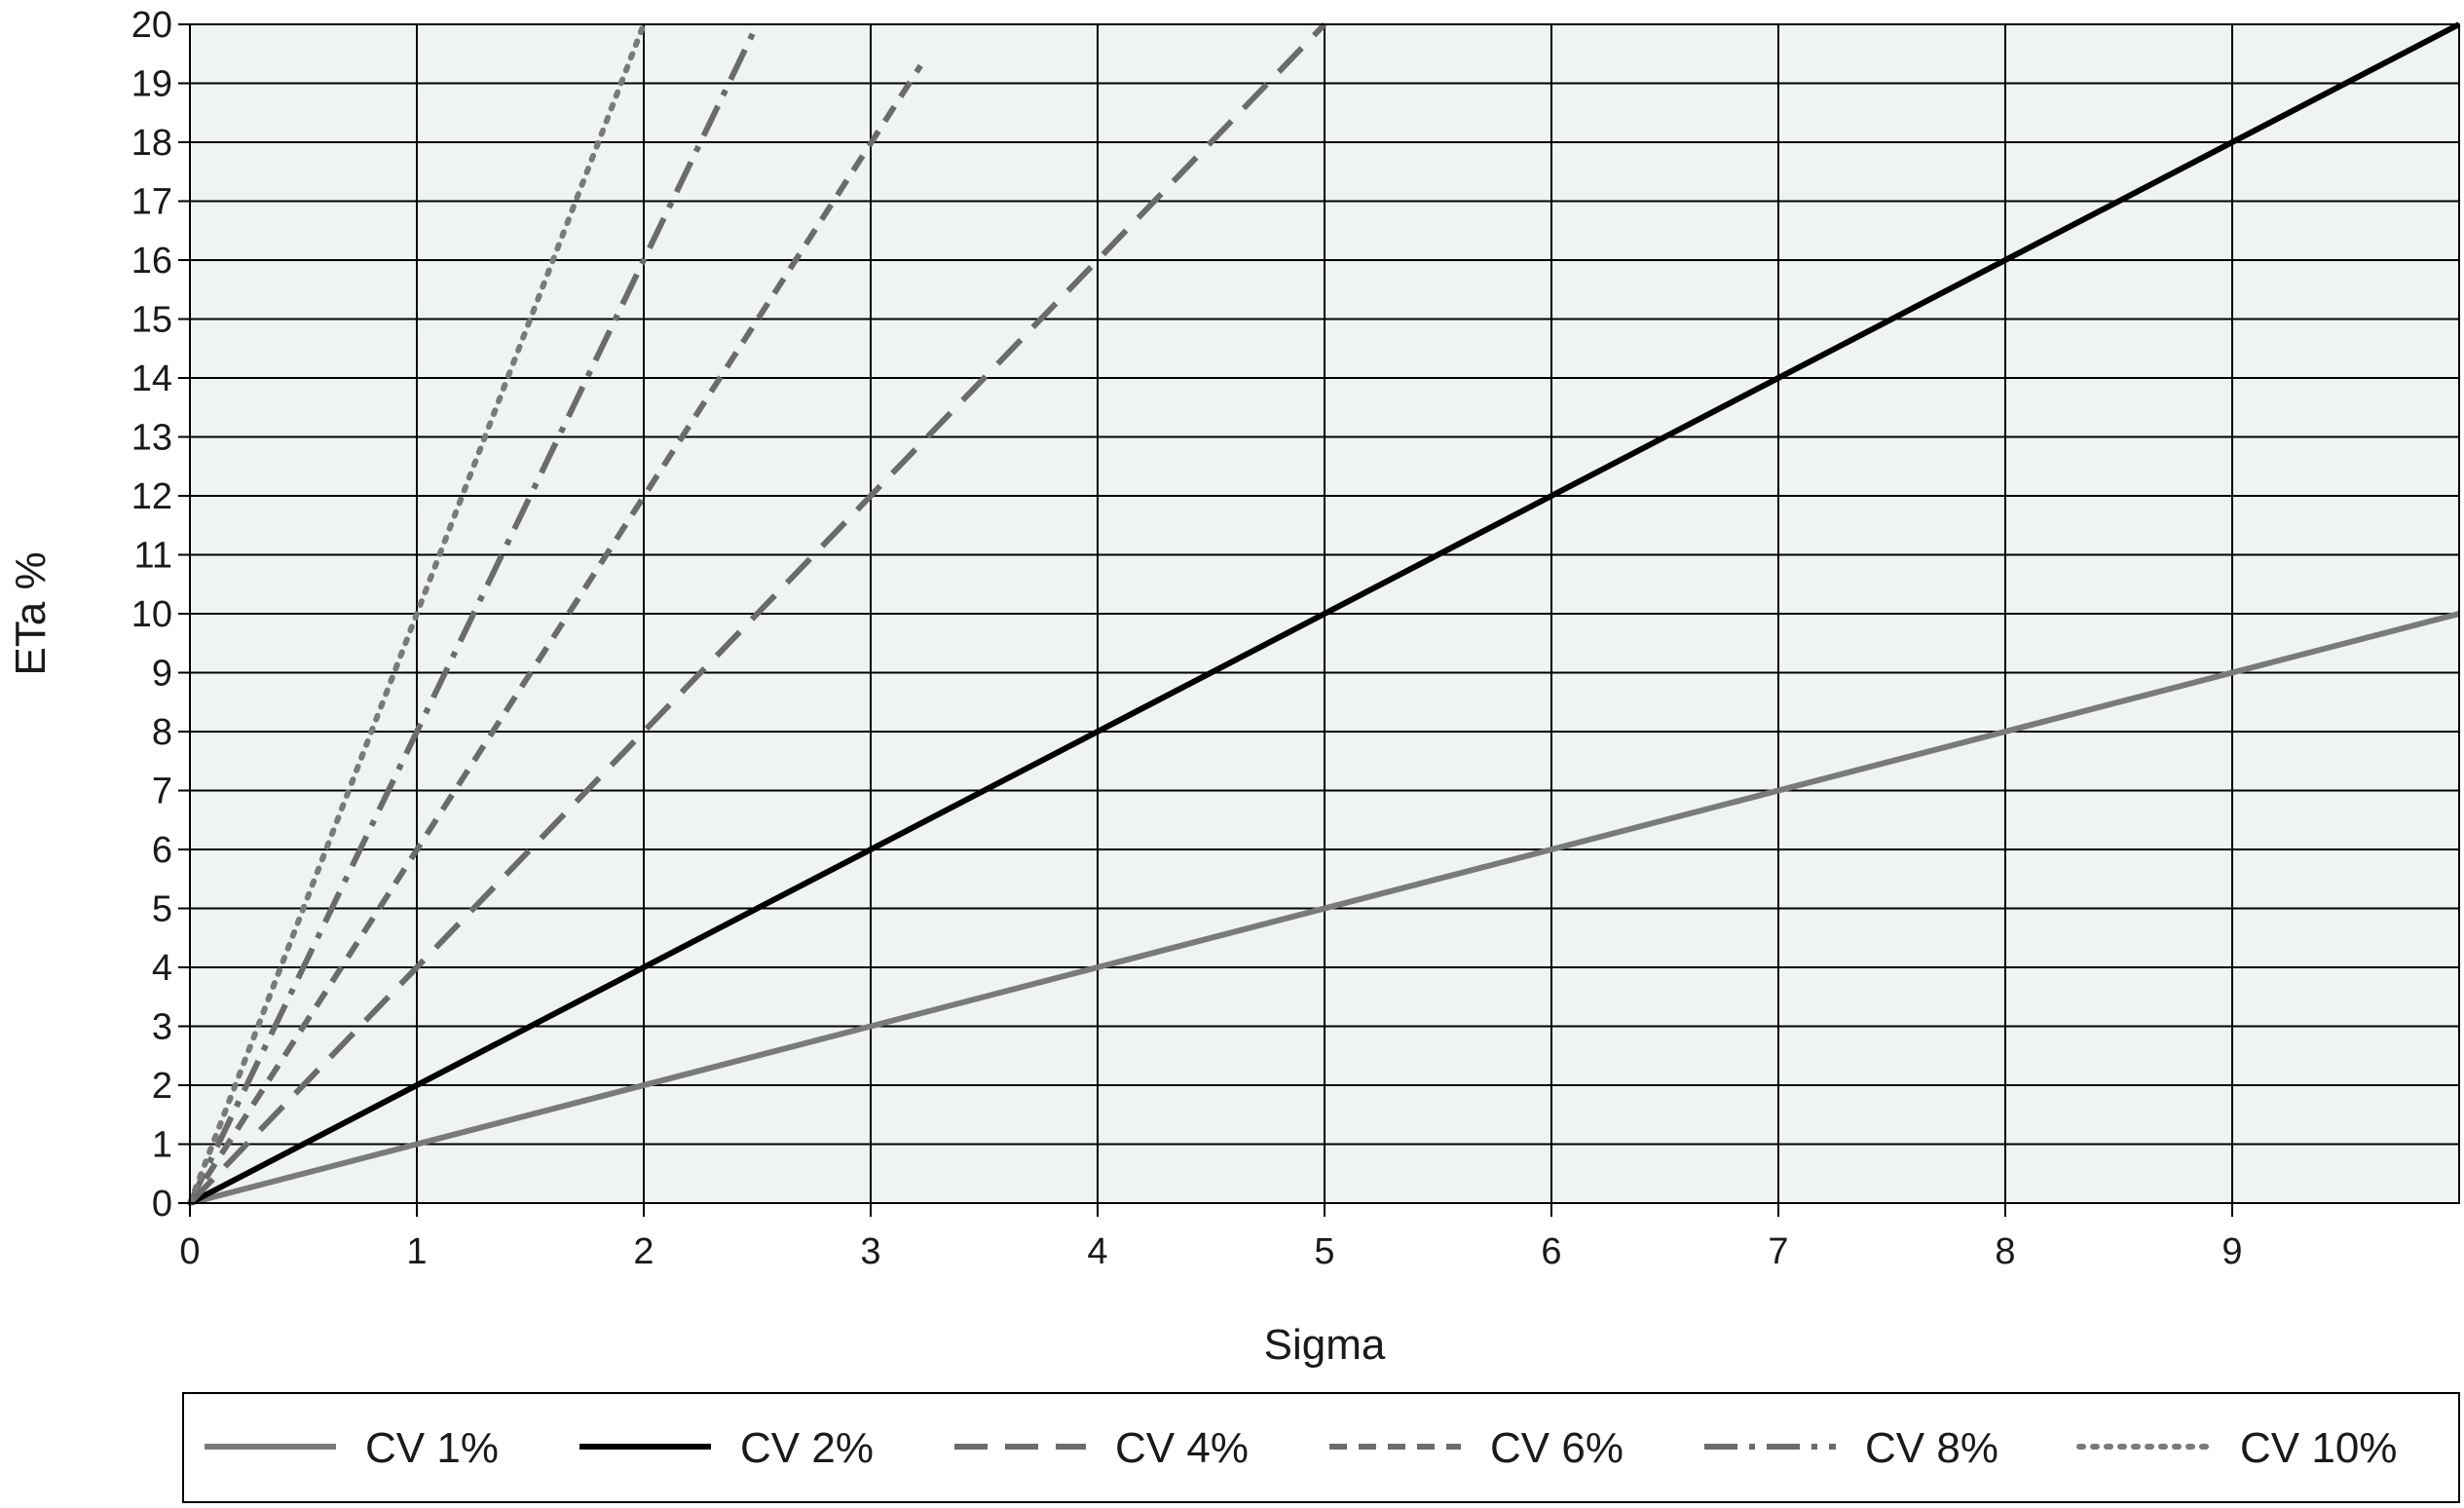 This screenshot has height=1508, width=2464. Describe the element at coordinates (162, 1086) in the screenshot. I see `y-tick-label-2: 2` at that location.